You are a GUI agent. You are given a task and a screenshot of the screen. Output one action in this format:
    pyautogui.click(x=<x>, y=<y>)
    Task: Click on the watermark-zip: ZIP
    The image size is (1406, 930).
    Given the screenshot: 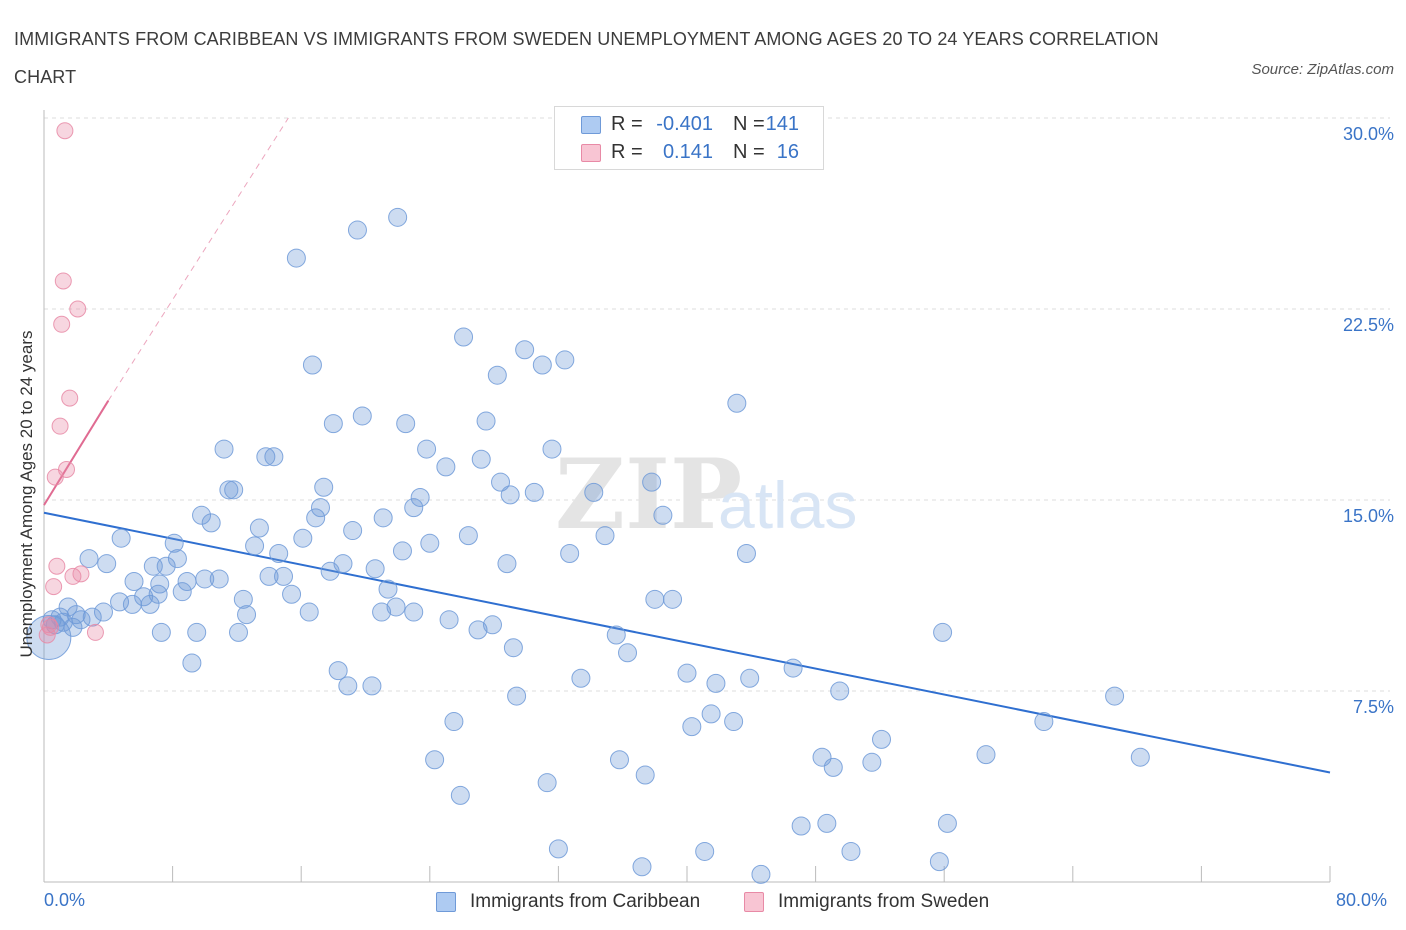 What is the action you would take?
    pyautogui.click(x=648, y=494)
    